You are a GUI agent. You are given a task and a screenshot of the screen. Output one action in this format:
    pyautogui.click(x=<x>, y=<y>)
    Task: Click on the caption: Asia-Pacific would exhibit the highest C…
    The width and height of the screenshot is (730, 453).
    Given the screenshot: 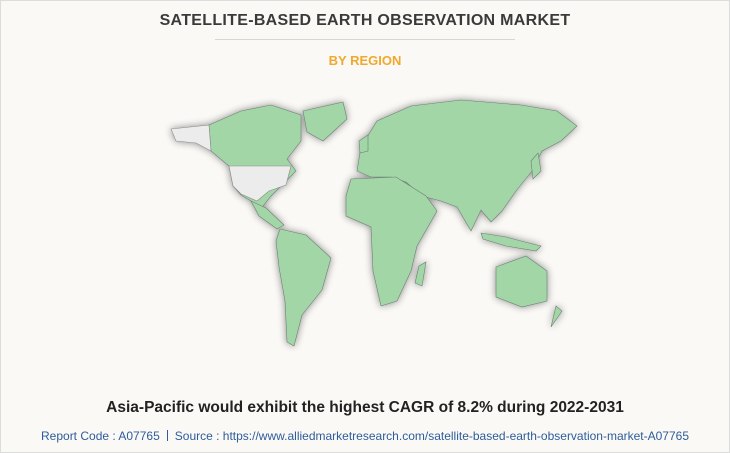 What is the action you would take?
    pyautogui.click(x=365, y=407)
    